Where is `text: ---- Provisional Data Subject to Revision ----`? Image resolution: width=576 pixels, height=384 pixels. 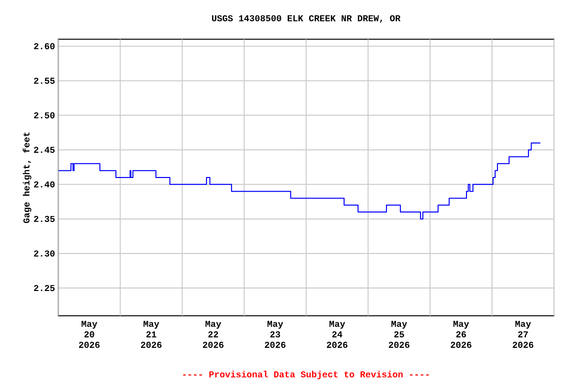 text: ---- Provisional Data Subject to Revision ---- is located at coordinates (306, 375).